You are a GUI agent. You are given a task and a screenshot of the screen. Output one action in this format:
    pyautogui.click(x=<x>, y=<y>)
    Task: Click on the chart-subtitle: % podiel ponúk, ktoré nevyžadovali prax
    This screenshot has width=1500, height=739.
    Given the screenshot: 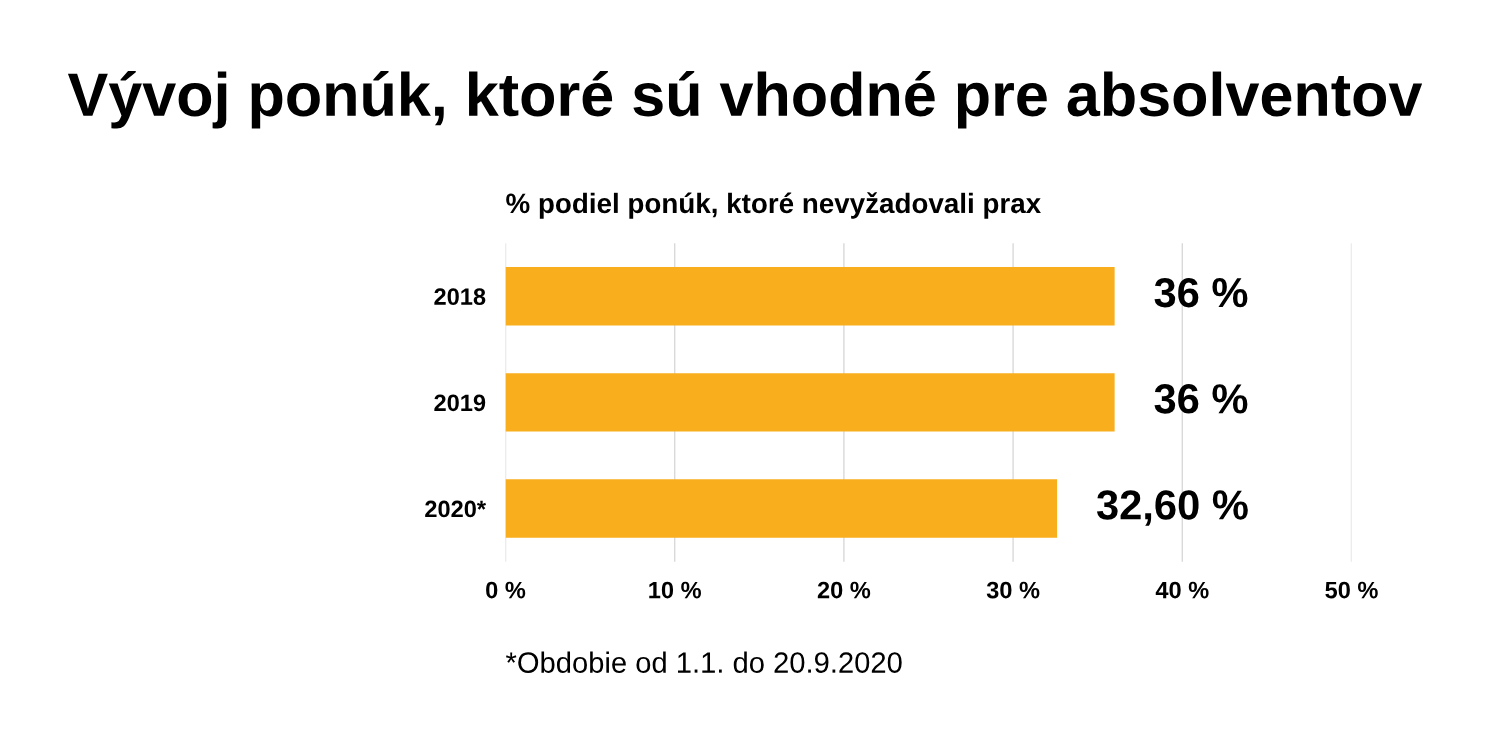 What is the action you would take?
    pyautogui.click(x=773, y=205)
    